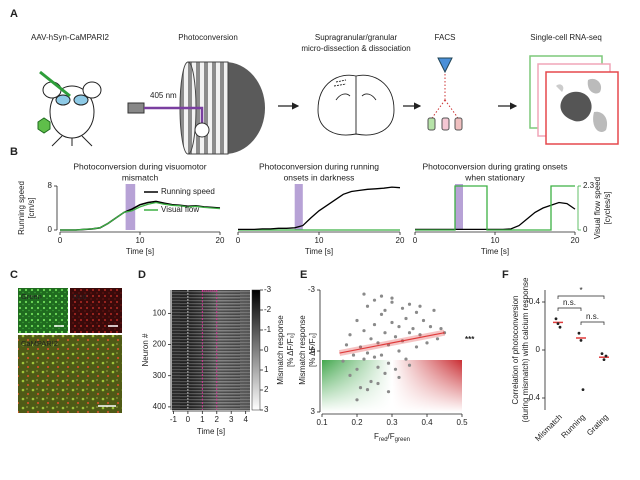 The image size is (640, 480). What do you see at coordinates (538, 349) in the screenshot?
I see `y-tick-label: 0` at bounding box center [538, 349].